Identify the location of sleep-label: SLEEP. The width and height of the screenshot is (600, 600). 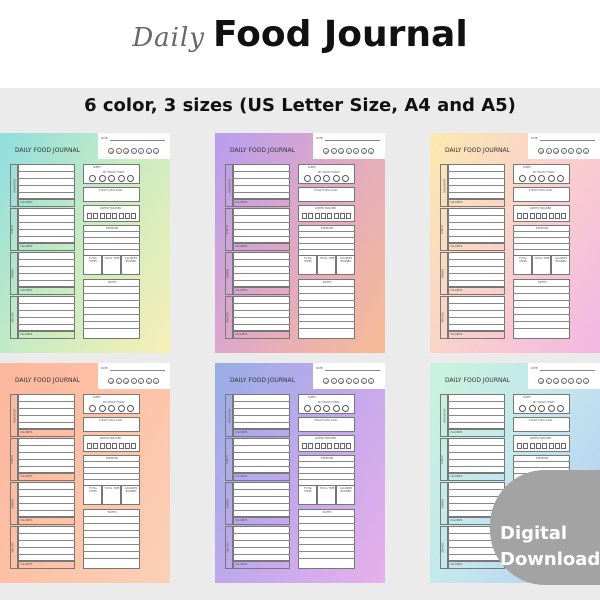
(527, 167).